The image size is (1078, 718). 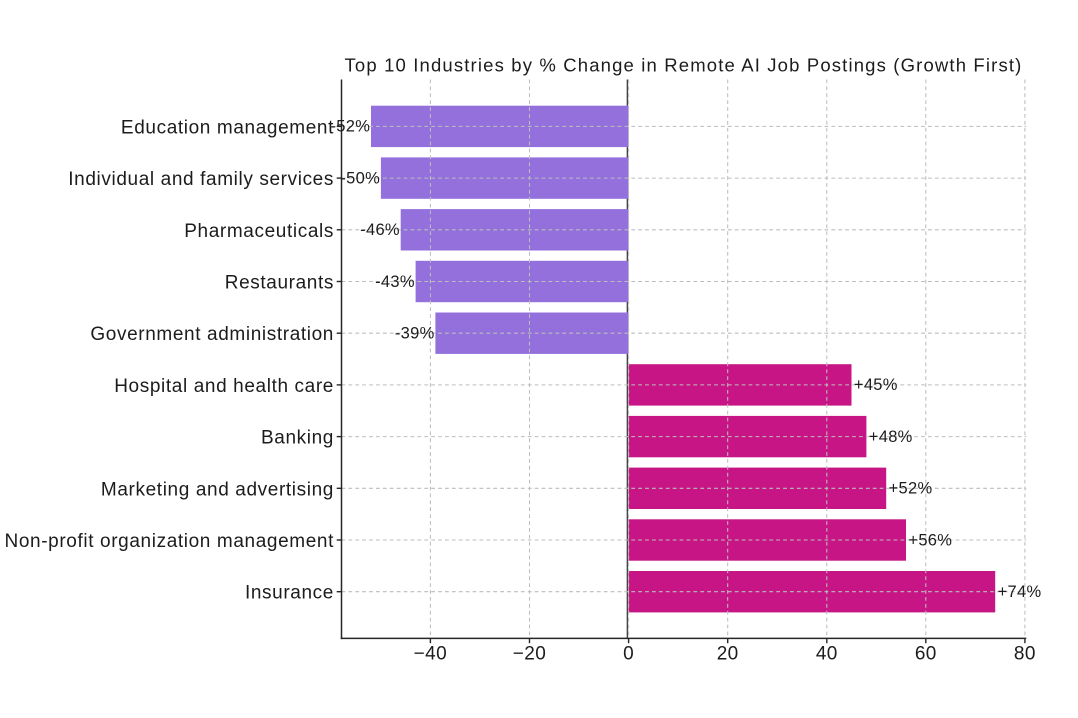 I want to click on svg-text: -39%, so click(x=415, y=334).